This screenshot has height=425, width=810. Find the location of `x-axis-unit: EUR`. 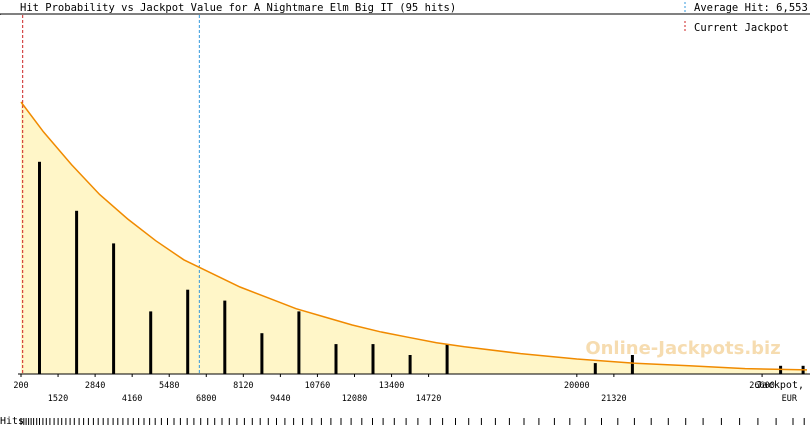

x-axis-unit: EUR is located at coordinates (790, 399).